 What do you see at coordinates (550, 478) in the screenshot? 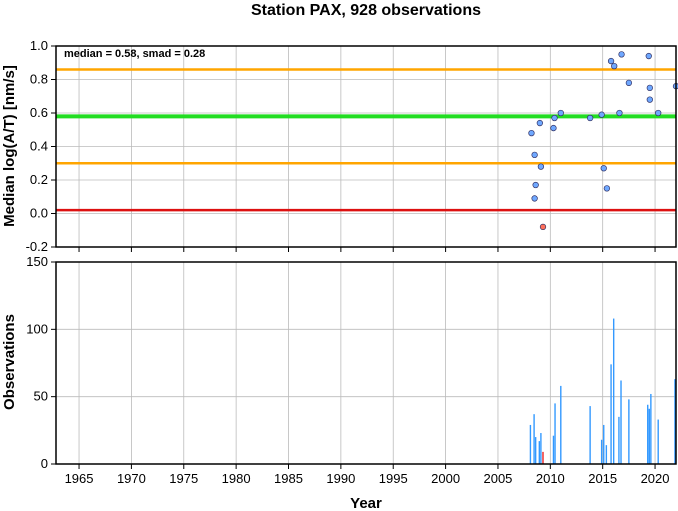
I see `x-tick-label: 2010` at bounding box center [550, 478].